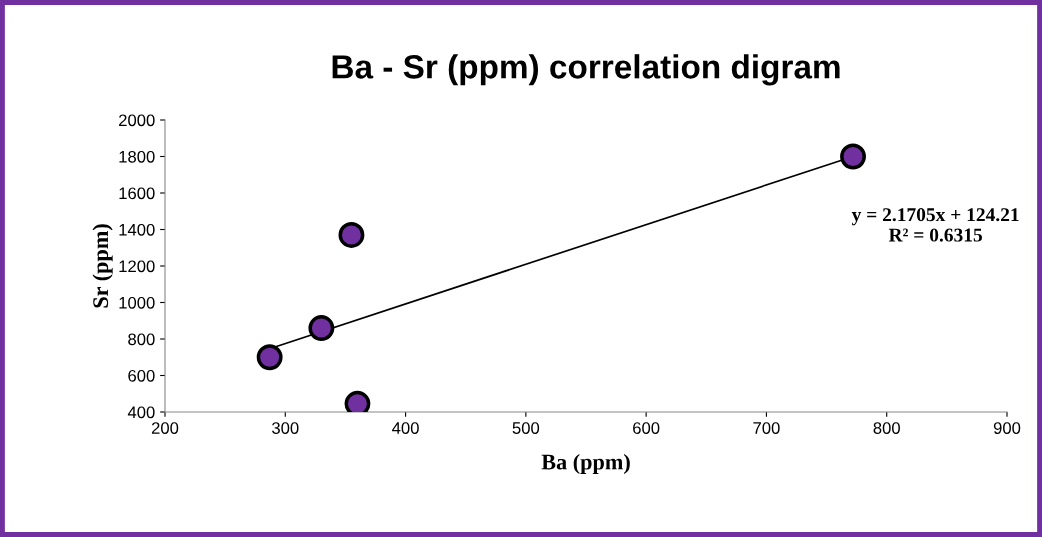 The image size is (1042, 537). I want to click on y-axis-title: Sr (ppm), so click(102, 266).